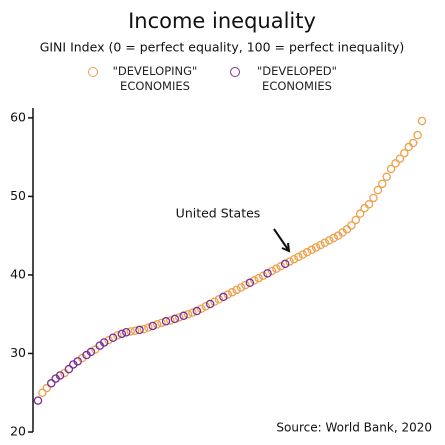 Image resolution: width=445 pixels, height=445 pixels. Describe the element at coordinates (354, 428) in the screenshot. I see `source: Source: World Bank, 2020` at that location.